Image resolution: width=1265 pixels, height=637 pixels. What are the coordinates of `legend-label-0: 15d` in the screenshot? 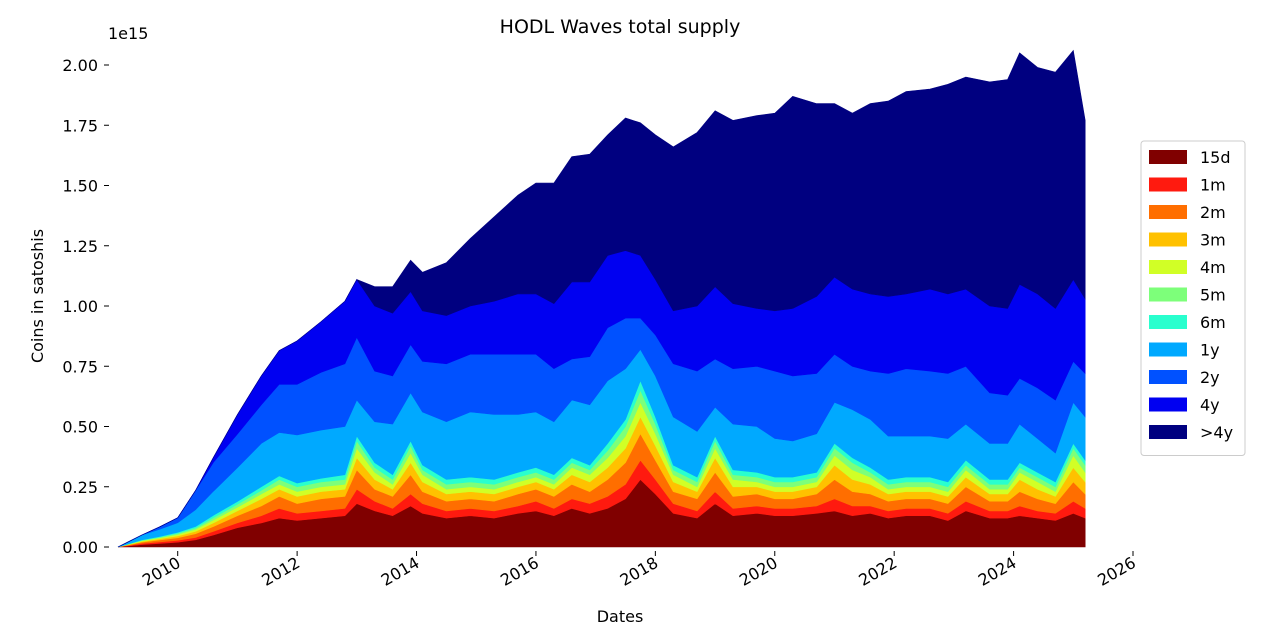 It's located at (1215, 157).